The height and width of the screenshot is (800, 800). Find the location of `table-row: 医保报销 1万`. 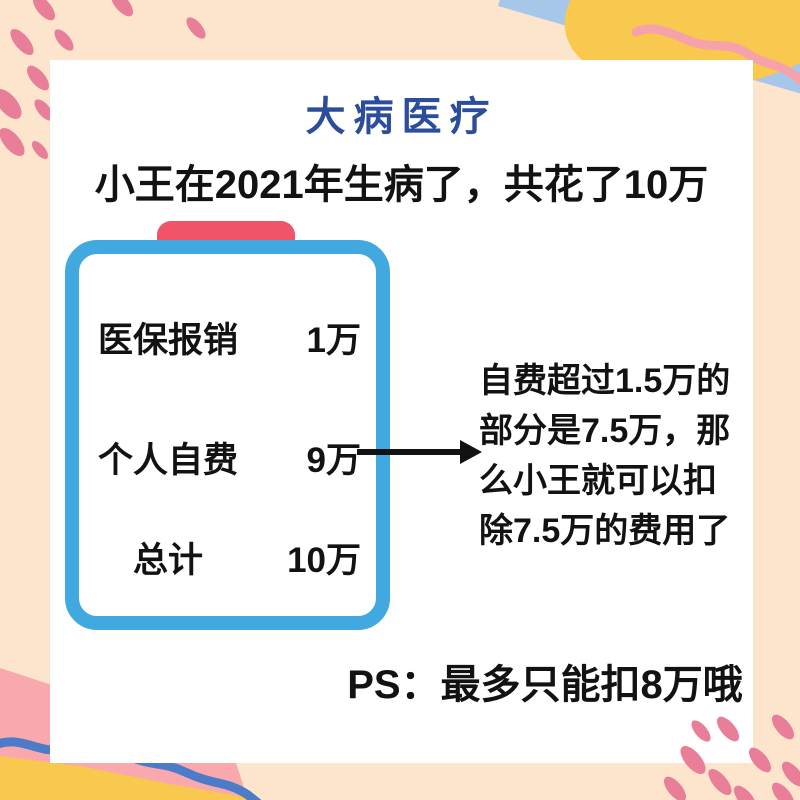

table-row: 医保报销 1万 is located at coordinates (227, 337).